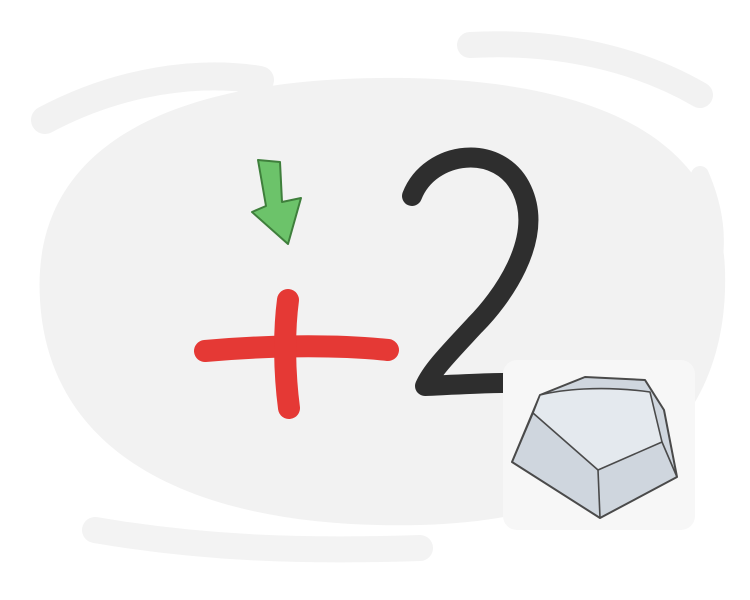 Image resolution: width=750 pixels, height=600 pixels. Describe the element at coordinates (296, 354) in the screenshot. I see `plus-icon` at that location.